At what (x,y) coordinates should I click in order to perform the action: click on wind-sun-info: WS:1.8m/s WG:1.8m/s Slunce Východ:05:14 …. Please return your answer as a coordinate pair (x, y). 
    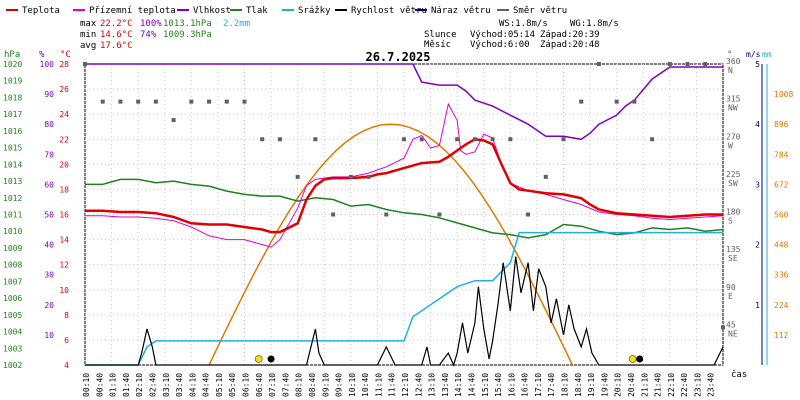
    Looking at the image, I should click on (521, 34).